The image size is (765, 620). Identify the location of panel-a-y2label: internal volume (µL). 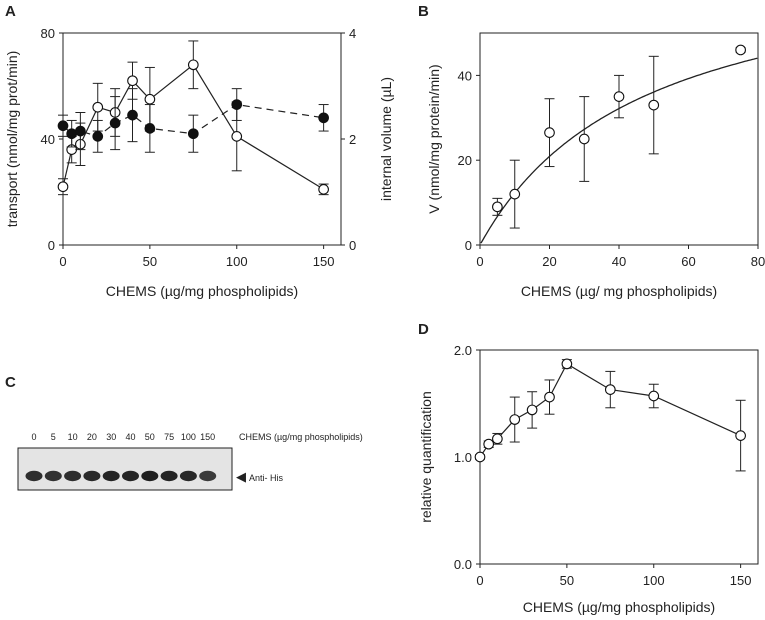
(386, 139).